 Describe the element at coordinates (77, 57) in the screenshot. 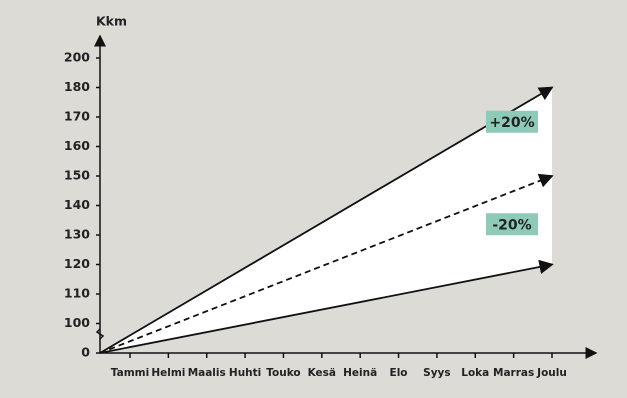

I see `y-tick-label: 200` at that location.